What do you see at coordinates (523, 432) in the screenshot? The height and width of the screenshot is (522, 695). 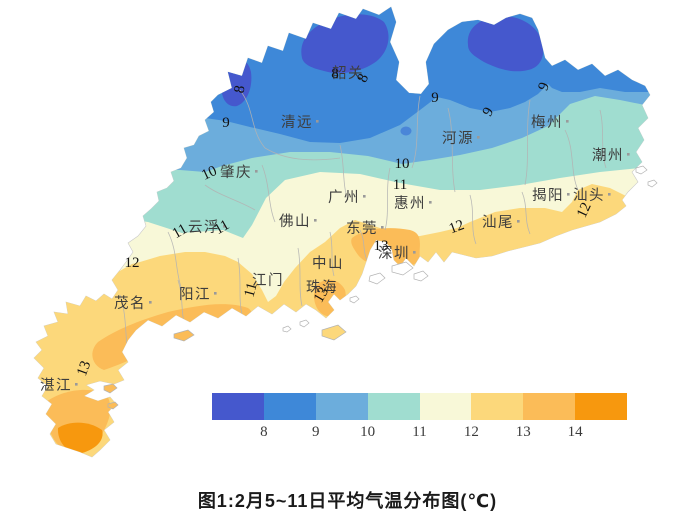 I see `legend-tick: 13` at bounding box center [523, 432].